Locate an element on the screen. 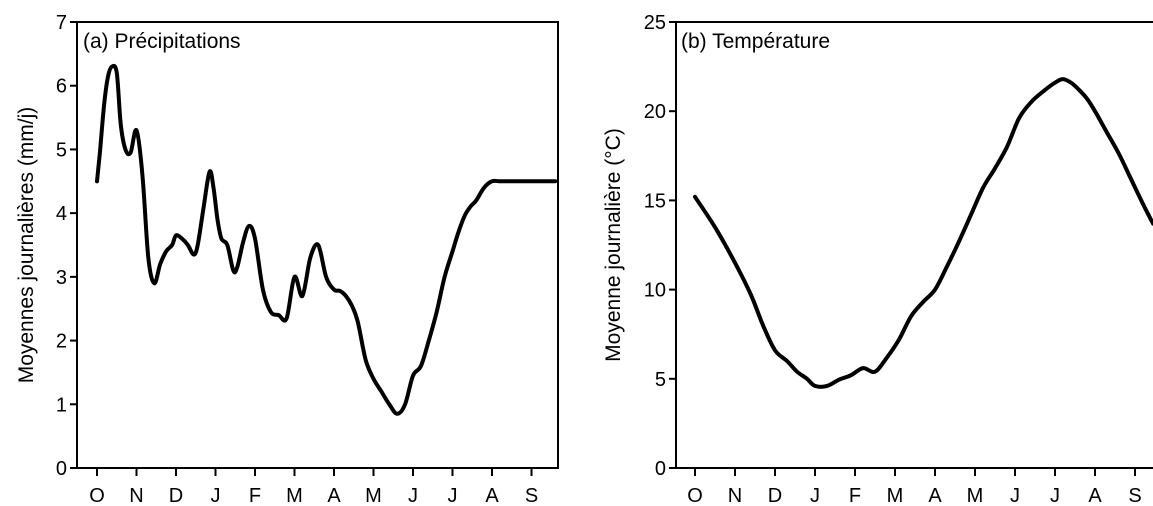 The width and height of the screenshot is (1153, 506). temperature-x-tick-label: N is located at coordinates (735, 495).